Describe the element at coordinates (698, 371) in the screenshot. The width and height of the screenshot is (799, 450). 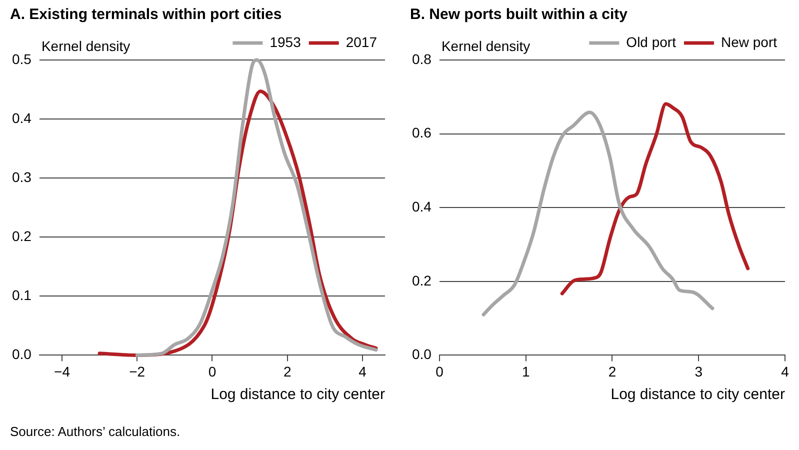
I see `x-tick-label: 3` at that location.